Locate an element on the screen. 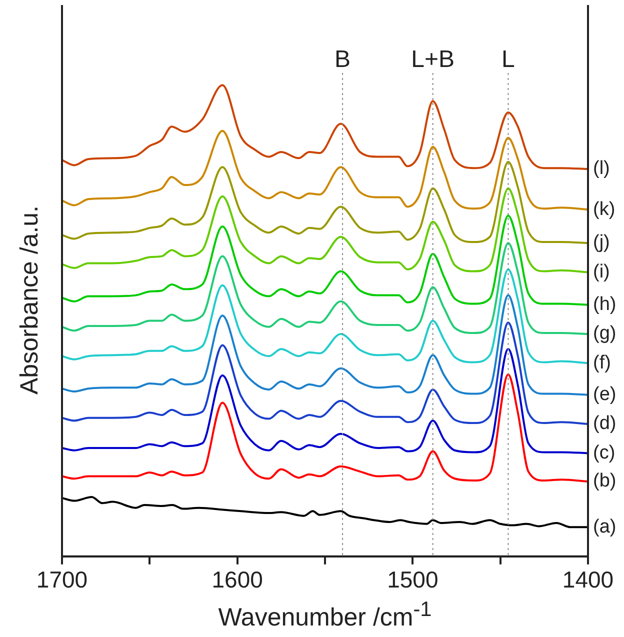 This screenshot has width=624, height=637. series-label: (a) is located at coordinates (604, 527).